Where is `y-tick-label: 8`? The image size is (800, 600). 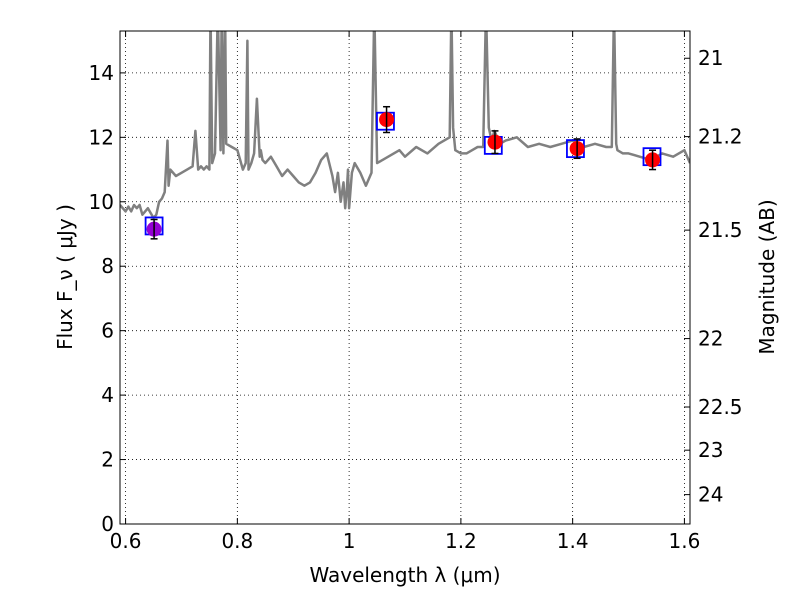
y-tick-label: 8 is located at coordinates (107, 266).